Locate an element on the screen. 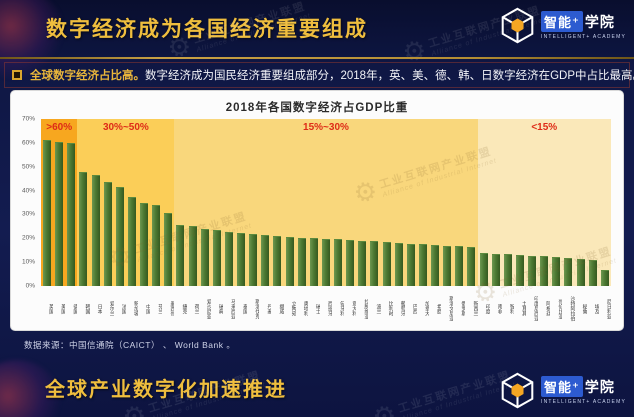  x-tick-label: 希腊 is located at coordinates (439, 308).